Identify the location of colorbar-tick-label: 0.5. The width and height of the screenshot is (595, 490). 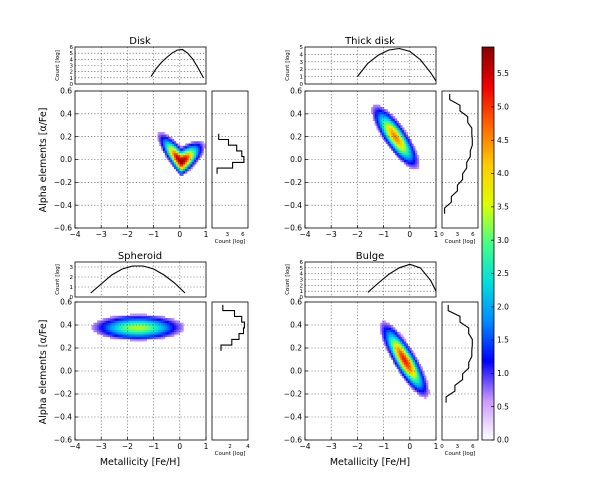
(503, 406).